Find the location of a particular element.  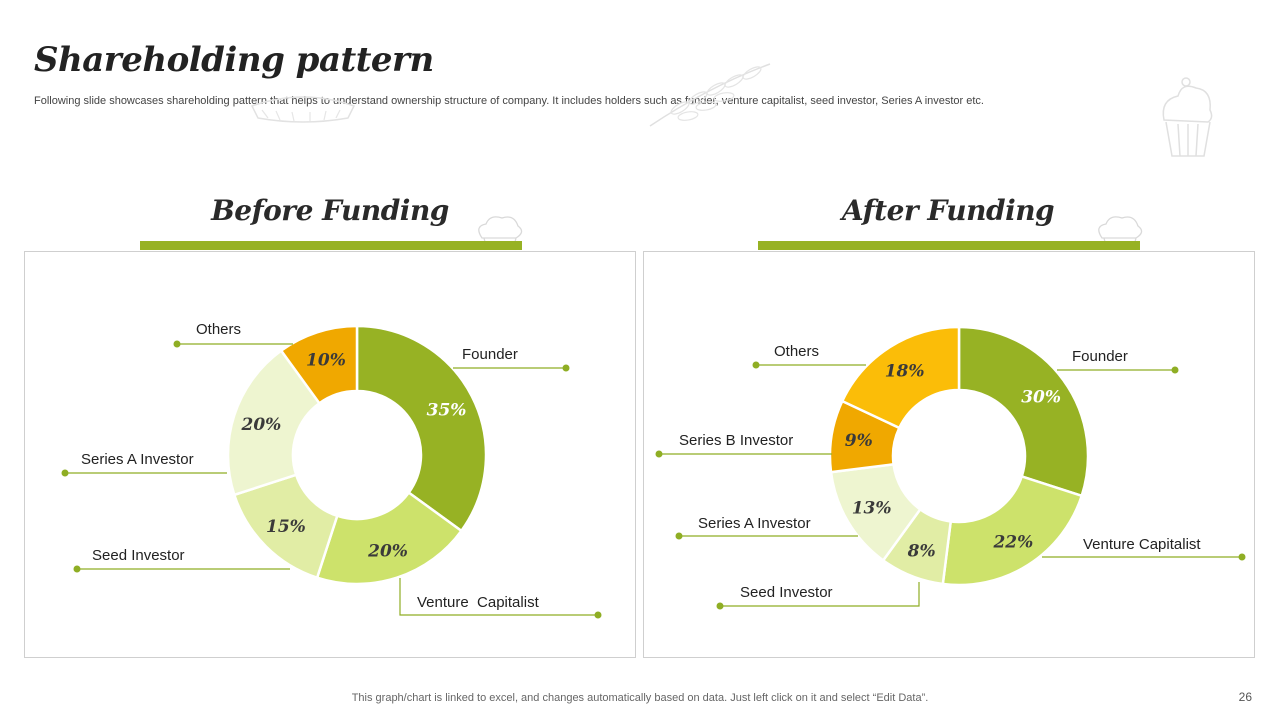

value-label-venture-capitalist: 22% is located at coordinates (1012, 543).